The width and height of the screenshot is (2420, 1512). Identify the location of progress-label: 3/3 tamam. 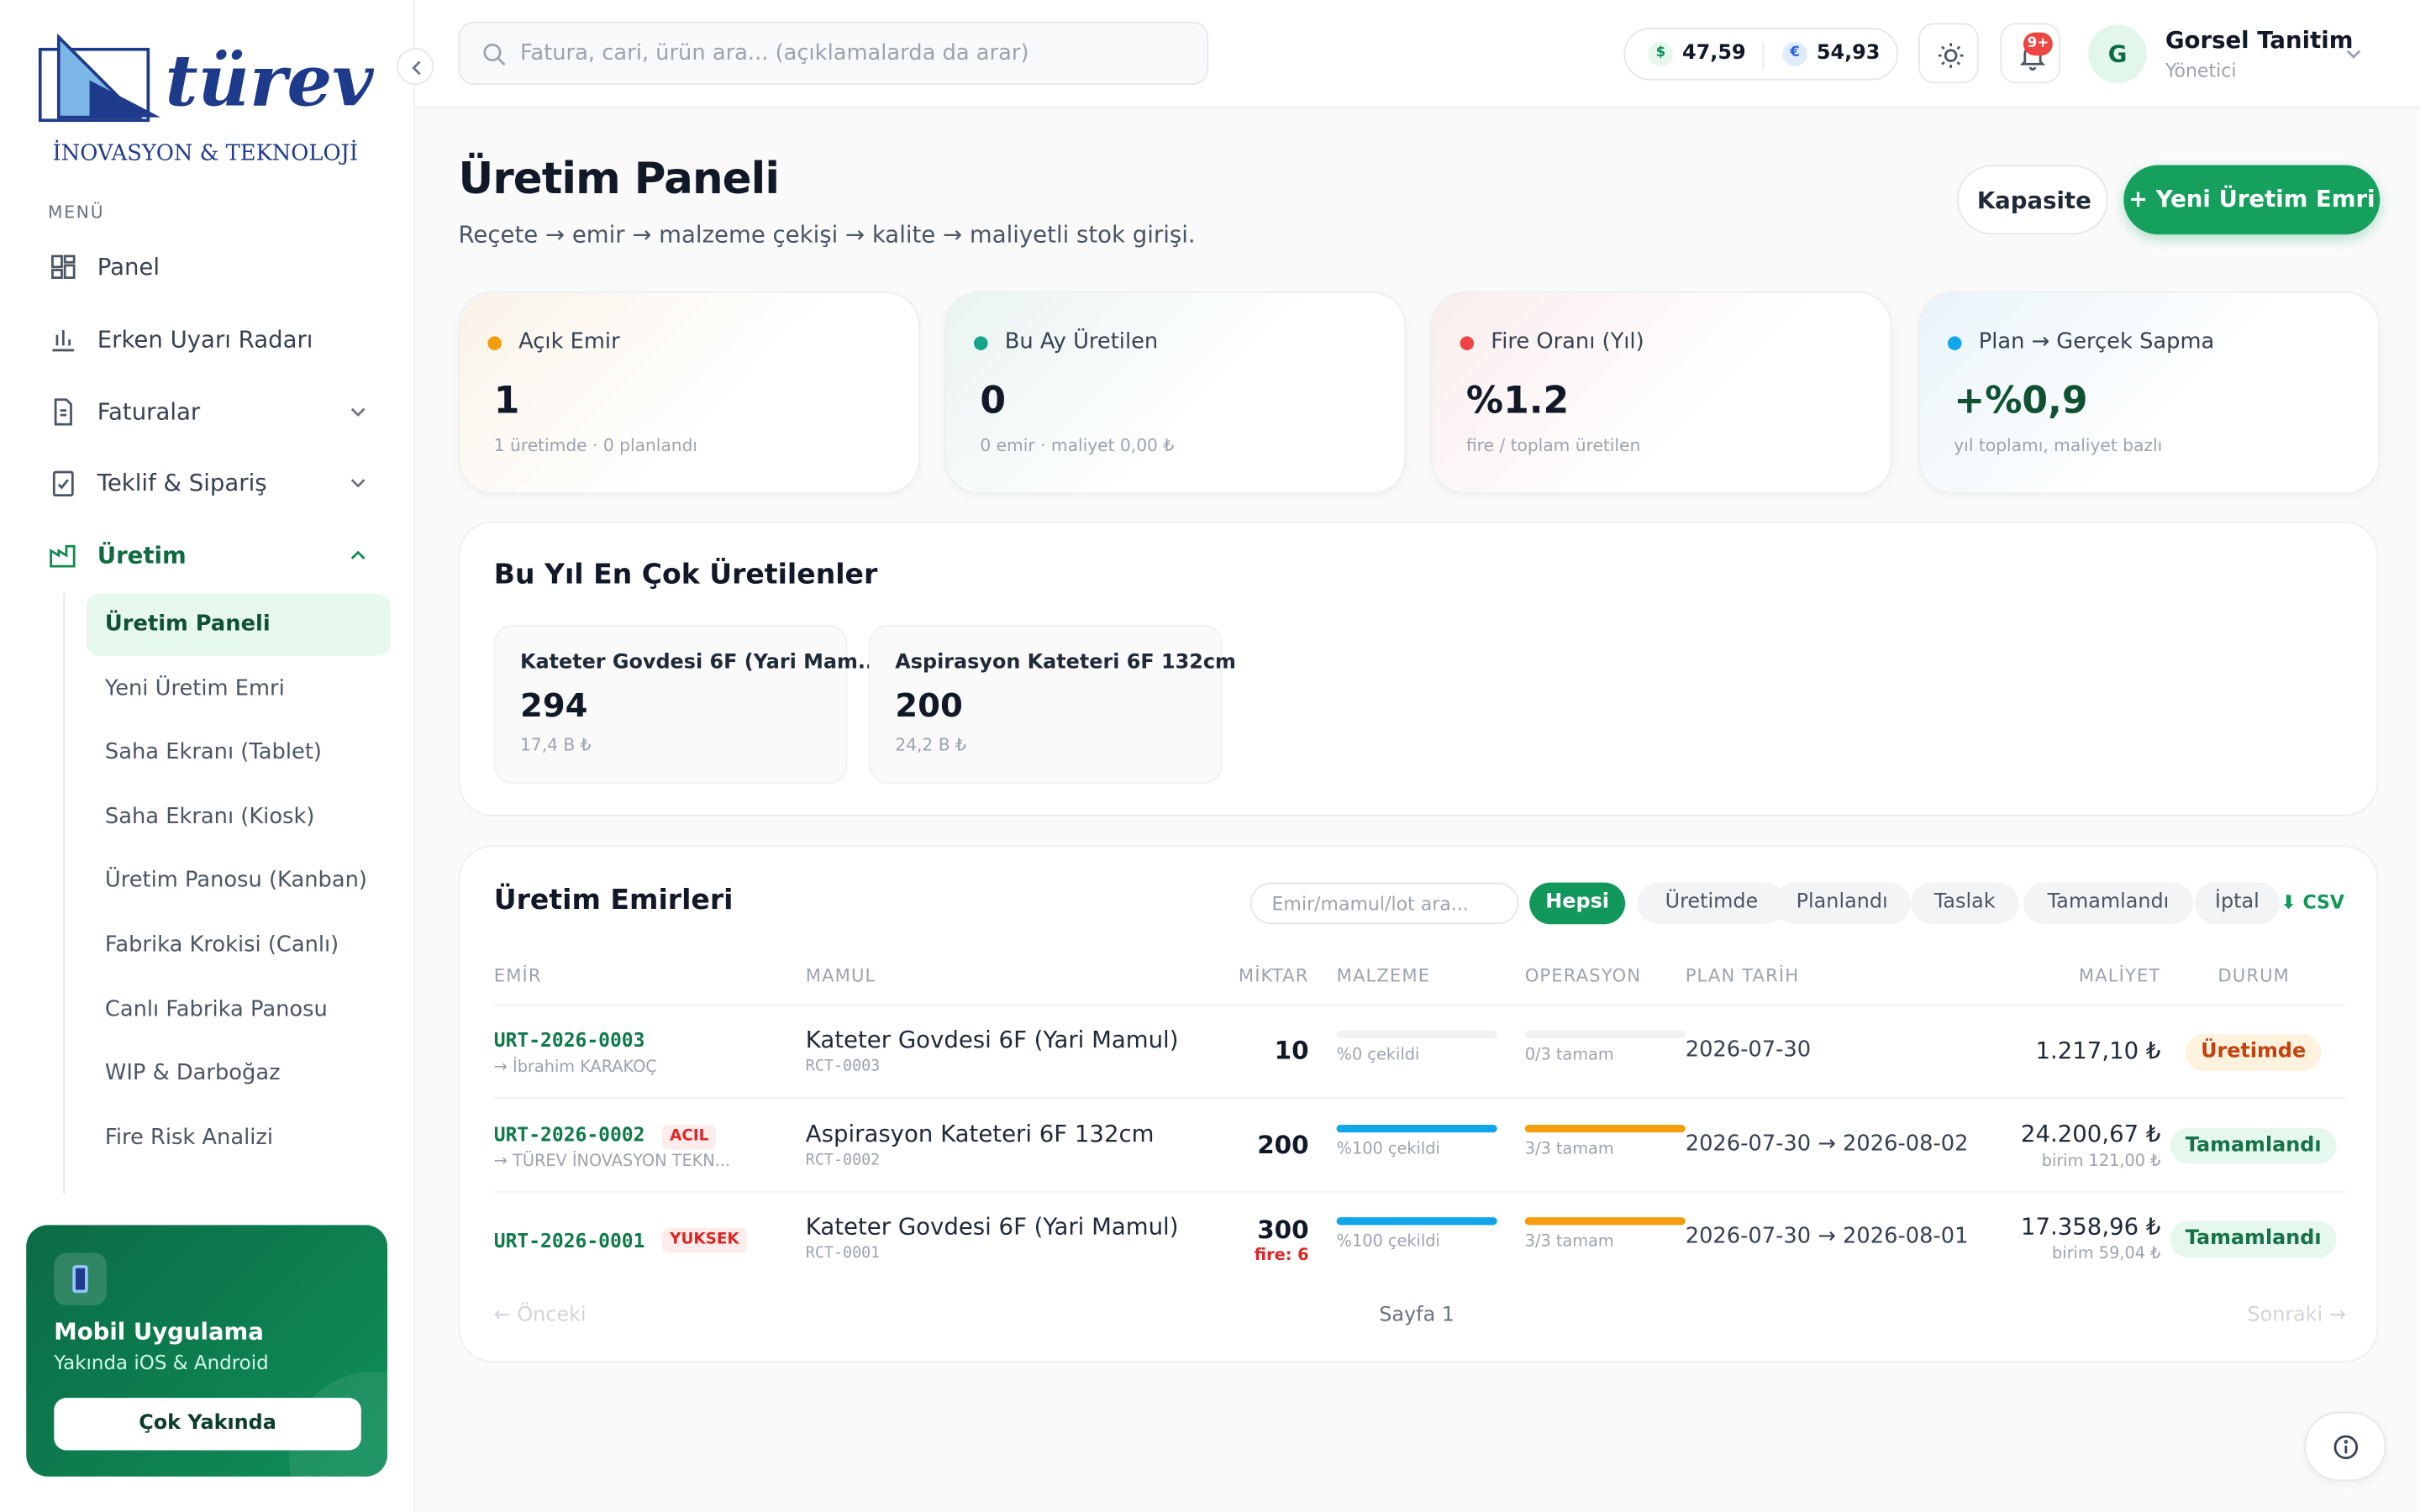
(1569, 1242).